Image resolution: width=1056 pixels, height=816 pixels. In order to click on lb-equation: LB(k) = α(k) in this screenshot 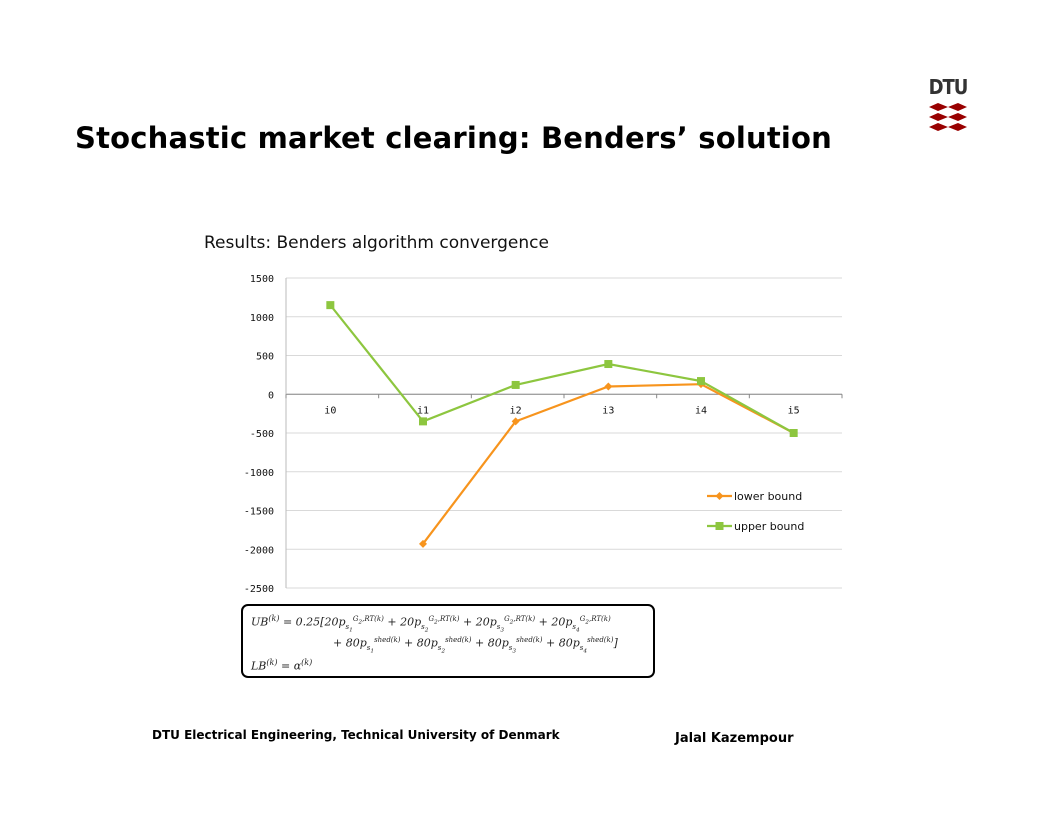, I will do `click(282, 665)`.